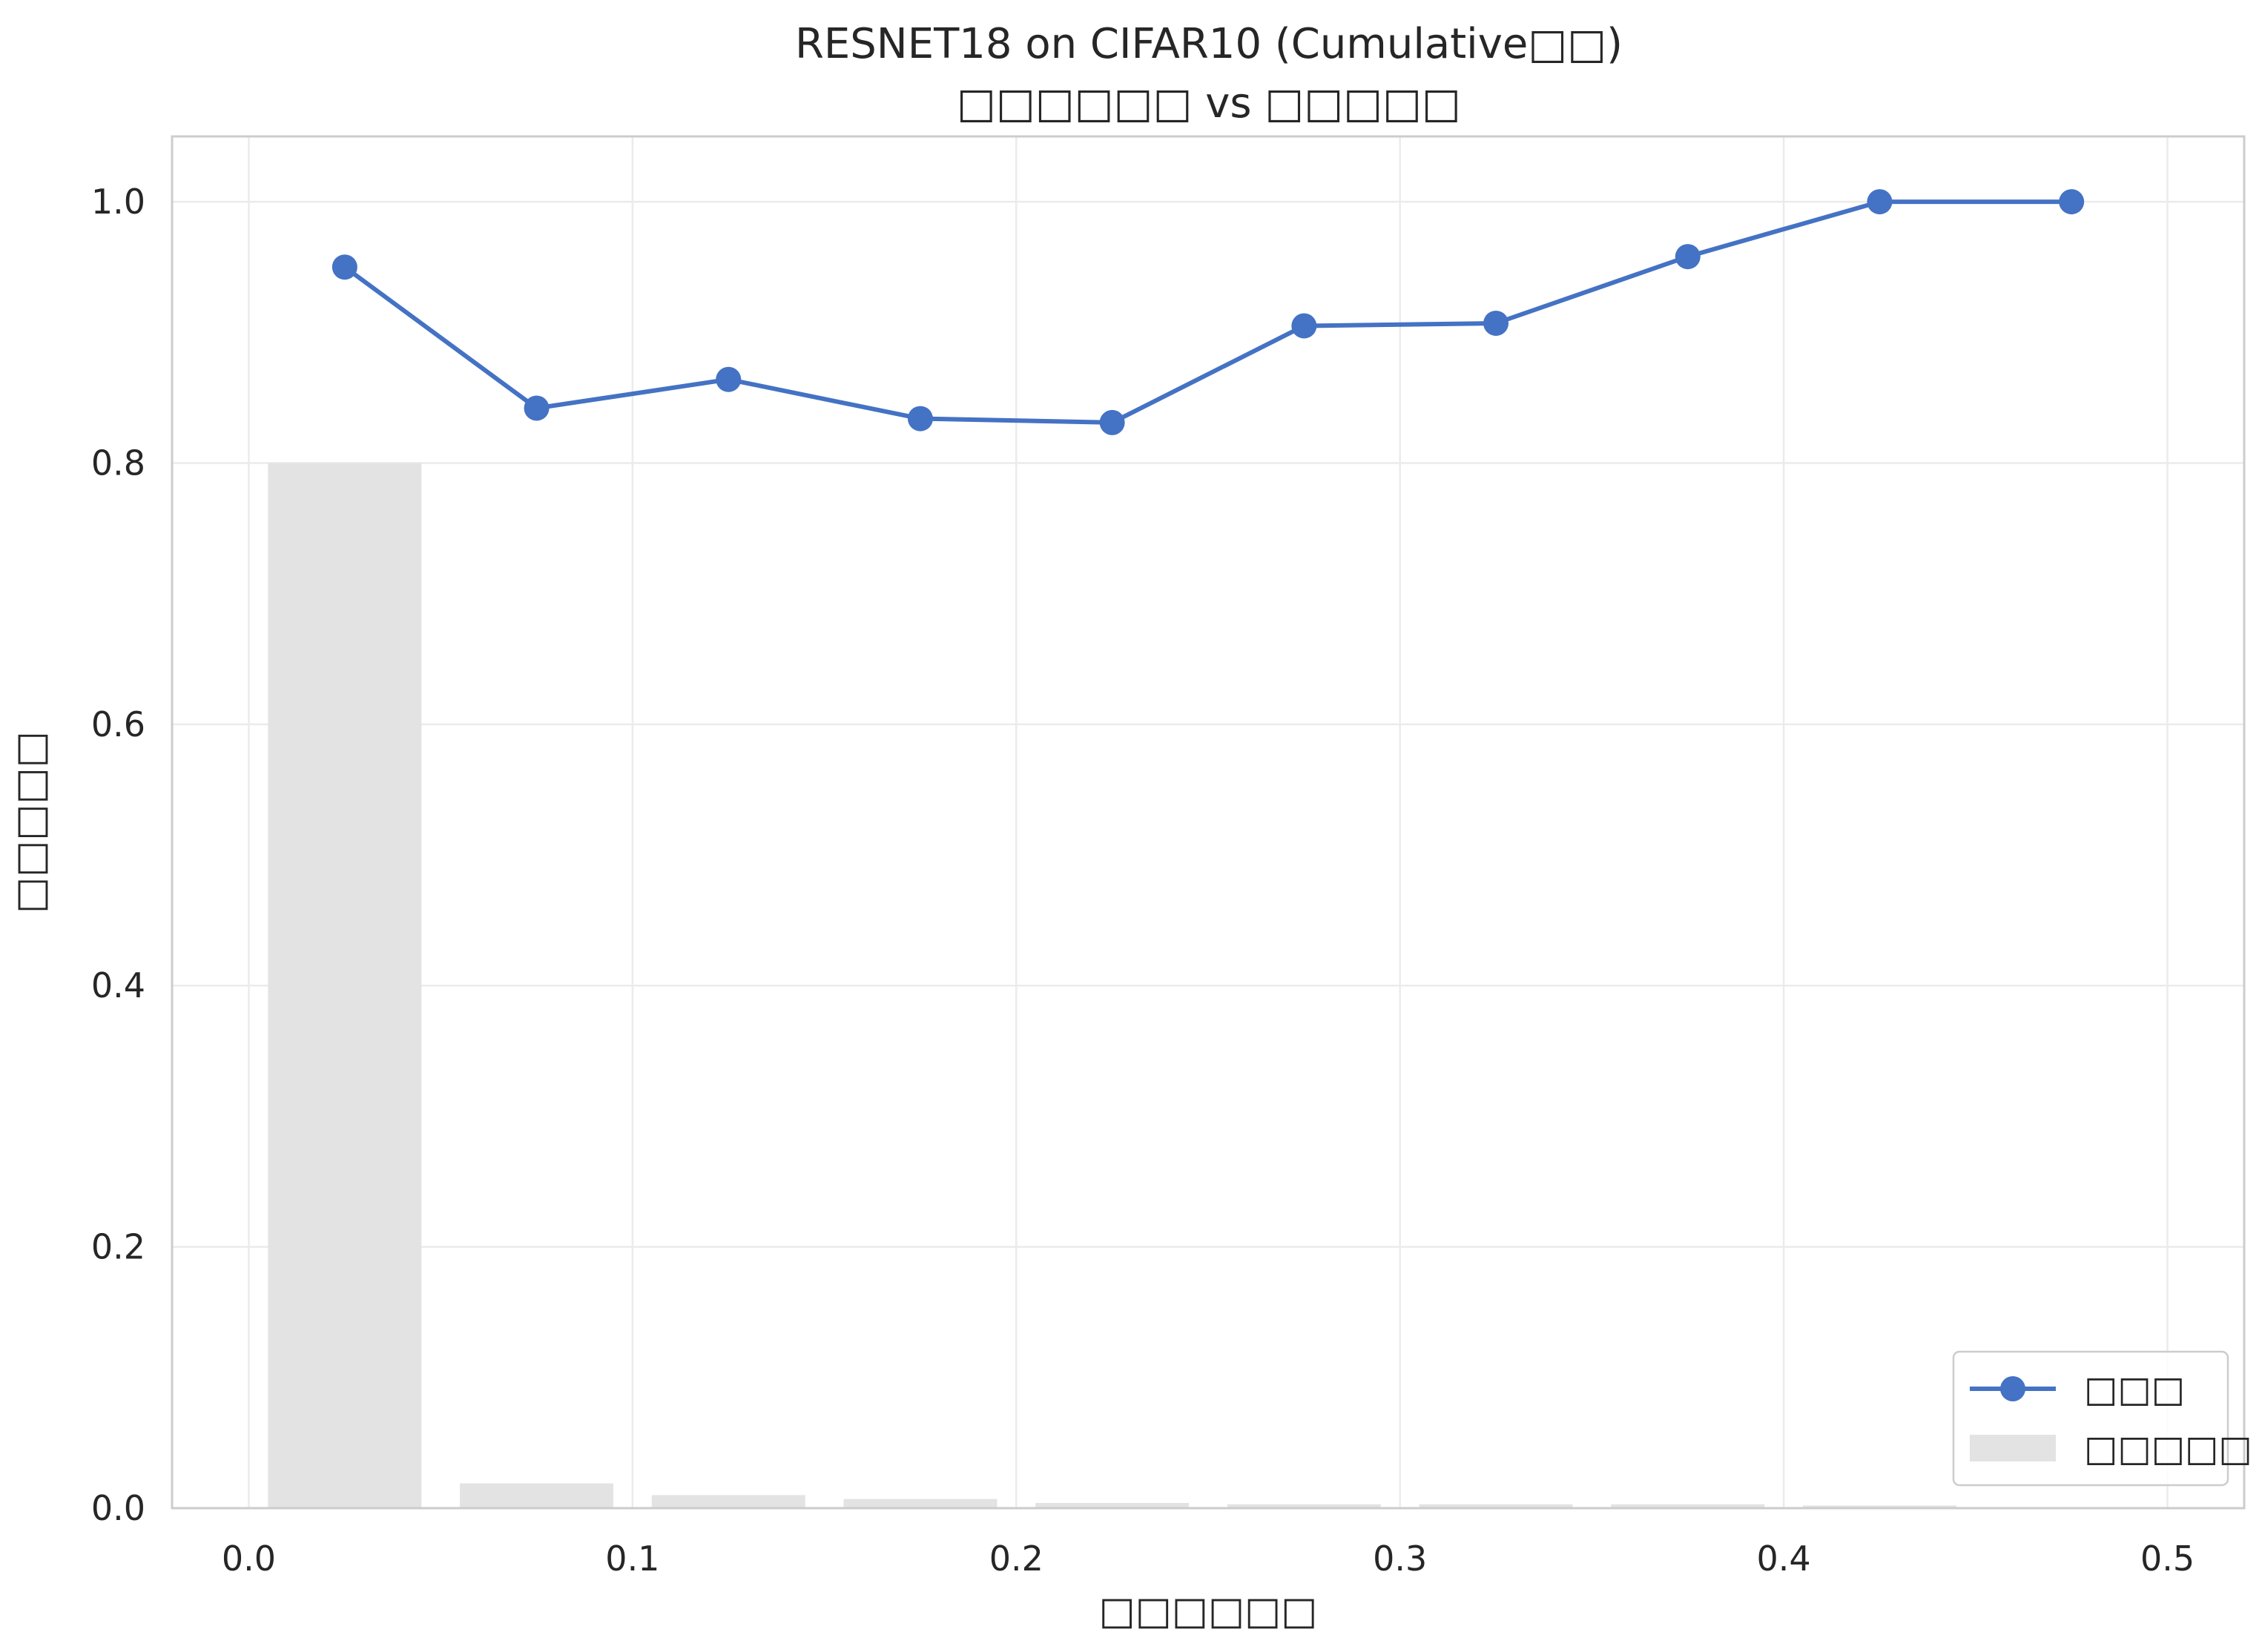 The width and height of the screenshot is (2262, 1652). I want to click on legend-line-marker, so click(2012, 1389).